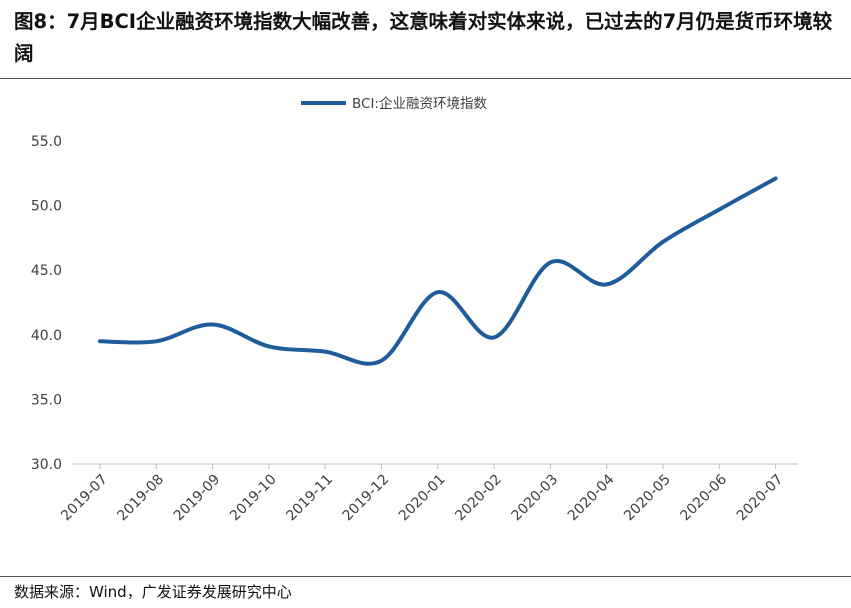 This screenshot has height=608, width=851. I want to click on x-tick-label: 2020-02, so click(478, 498).